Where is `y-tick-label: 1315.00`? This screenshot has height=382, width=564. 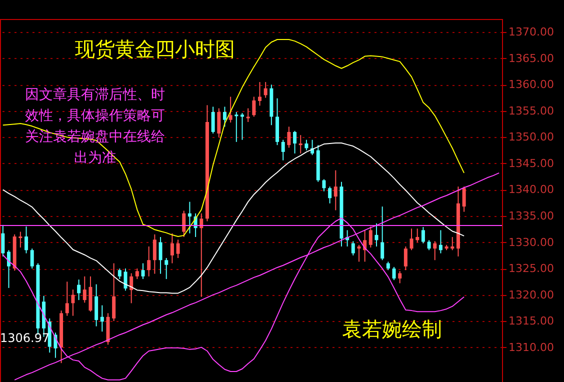 y-tick-label: 1315.00 is located at coordinates (531, 321).